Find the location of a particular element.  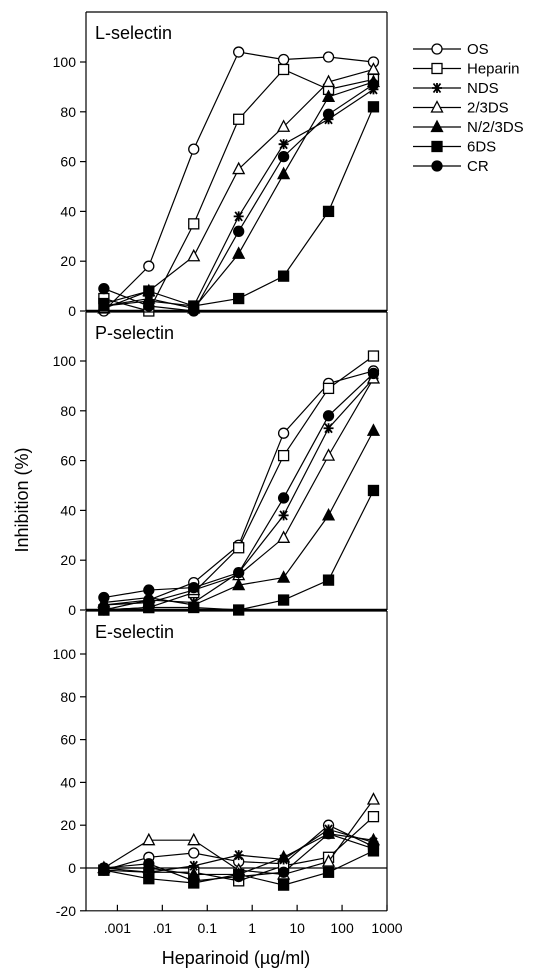

y-axis-title: Inhibition (%) is located at coordinates (22, 499).